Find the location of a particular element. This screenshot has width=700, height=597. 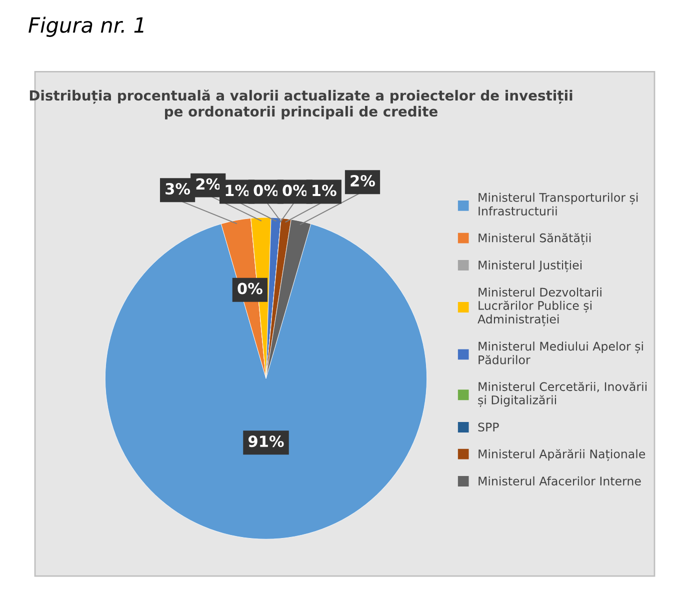

legend-label: Ministerul Mediului Apelor și Pădurilor is located at coordinates (560, 353).